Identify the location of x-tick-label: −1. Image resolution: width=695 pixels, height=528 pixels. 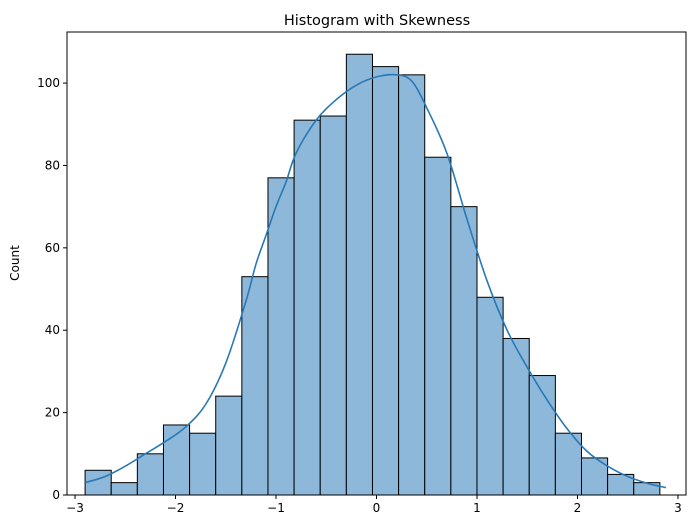
(276, 508).